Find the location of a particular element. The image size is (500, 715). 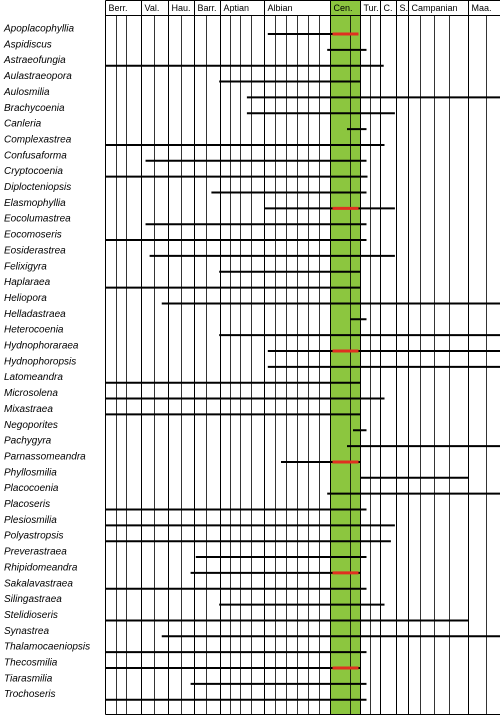

taxon-label: Preverastraea is located at coordinates (35, 552).